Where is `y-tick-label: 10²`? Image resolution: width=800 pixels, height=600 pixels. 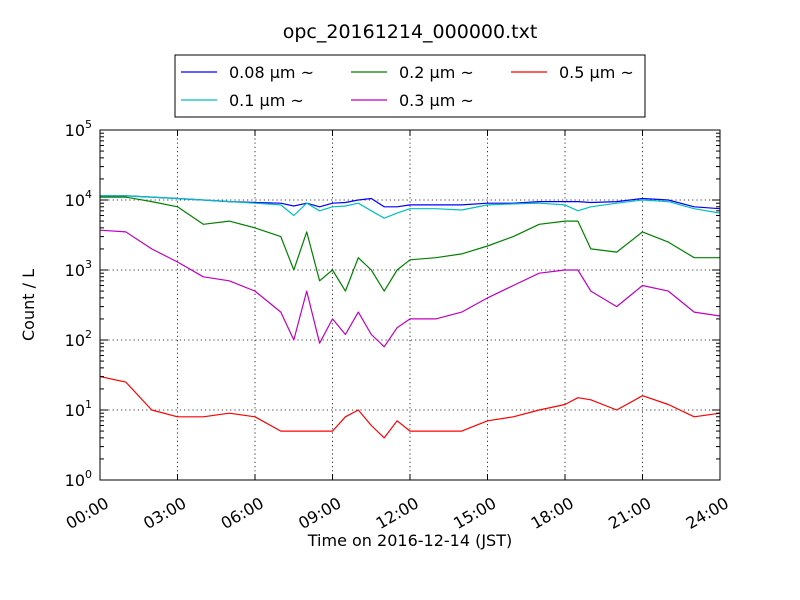 y-tick-label: 10² is located at coordinates (78, 339).